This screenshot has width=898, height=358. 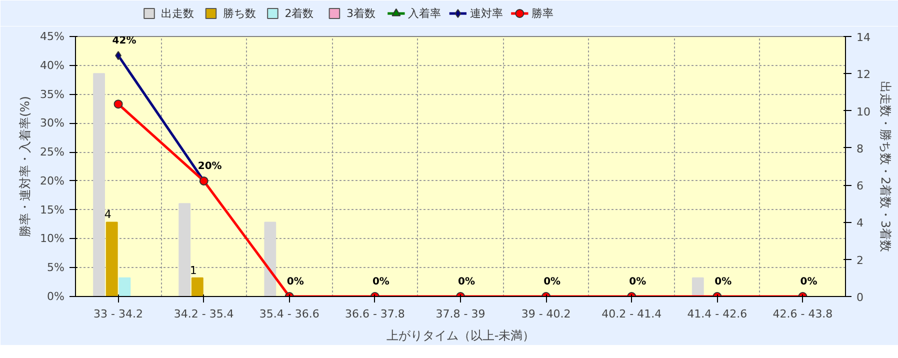 I want to click on x-axis-title: 上がりタイム（以上-未満）, so click(x=460, y=335).